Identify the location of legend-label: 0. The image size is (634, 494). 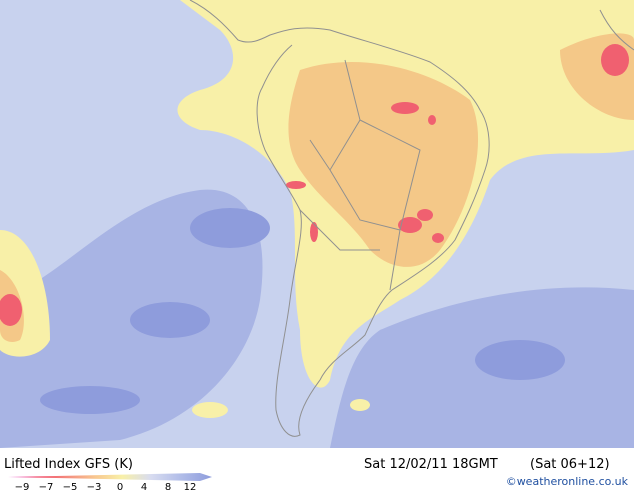
(120, 486).